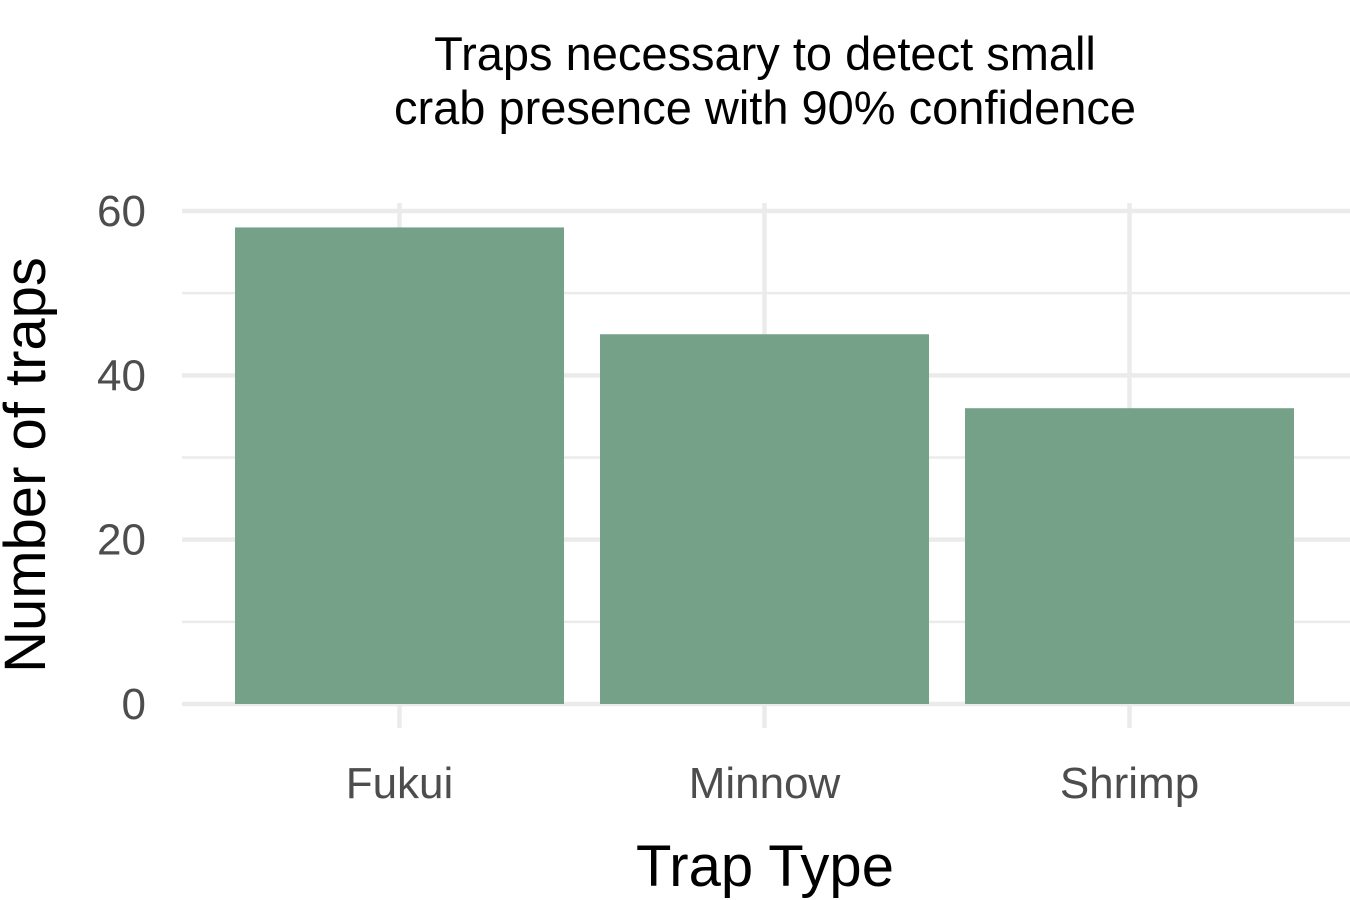  Describe the element at coordinates (764, 519) in the screenshot. I see `bar-minnow` at that location.